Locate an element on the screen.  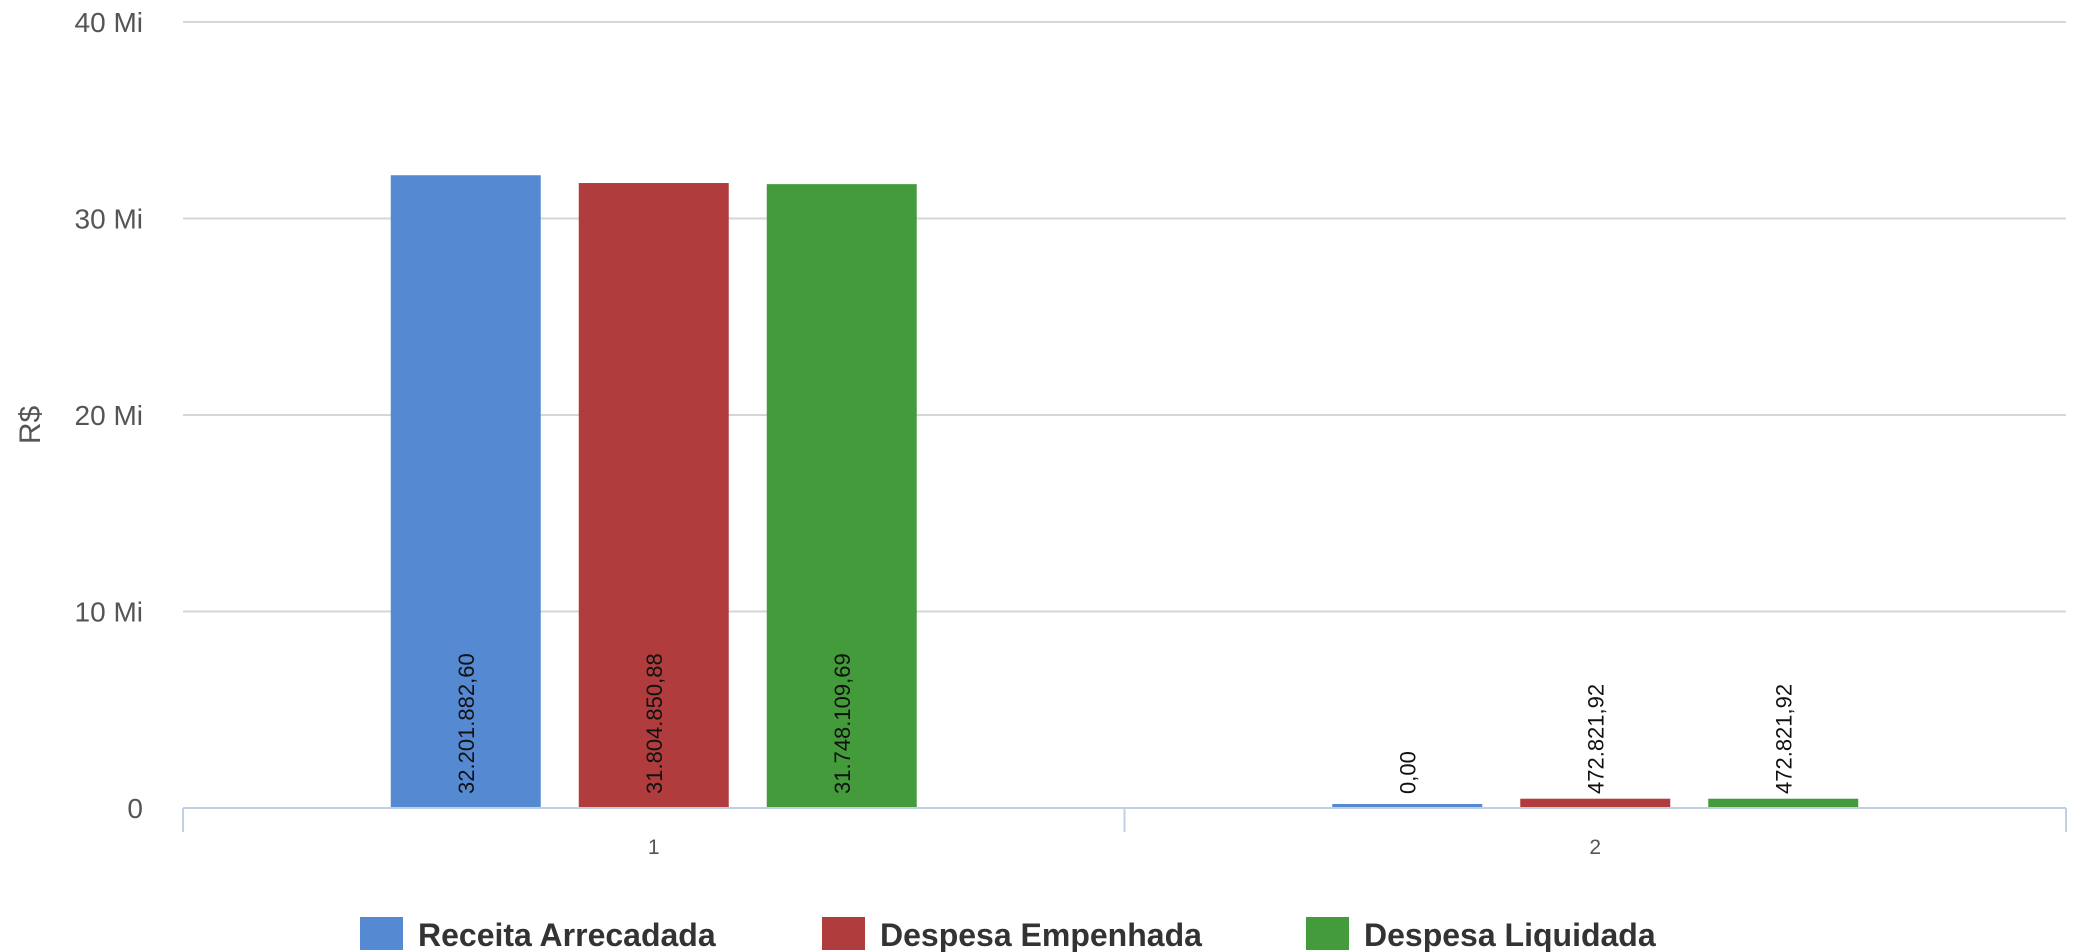
data-label: 0,00 is located at coordinates (1407, 772).